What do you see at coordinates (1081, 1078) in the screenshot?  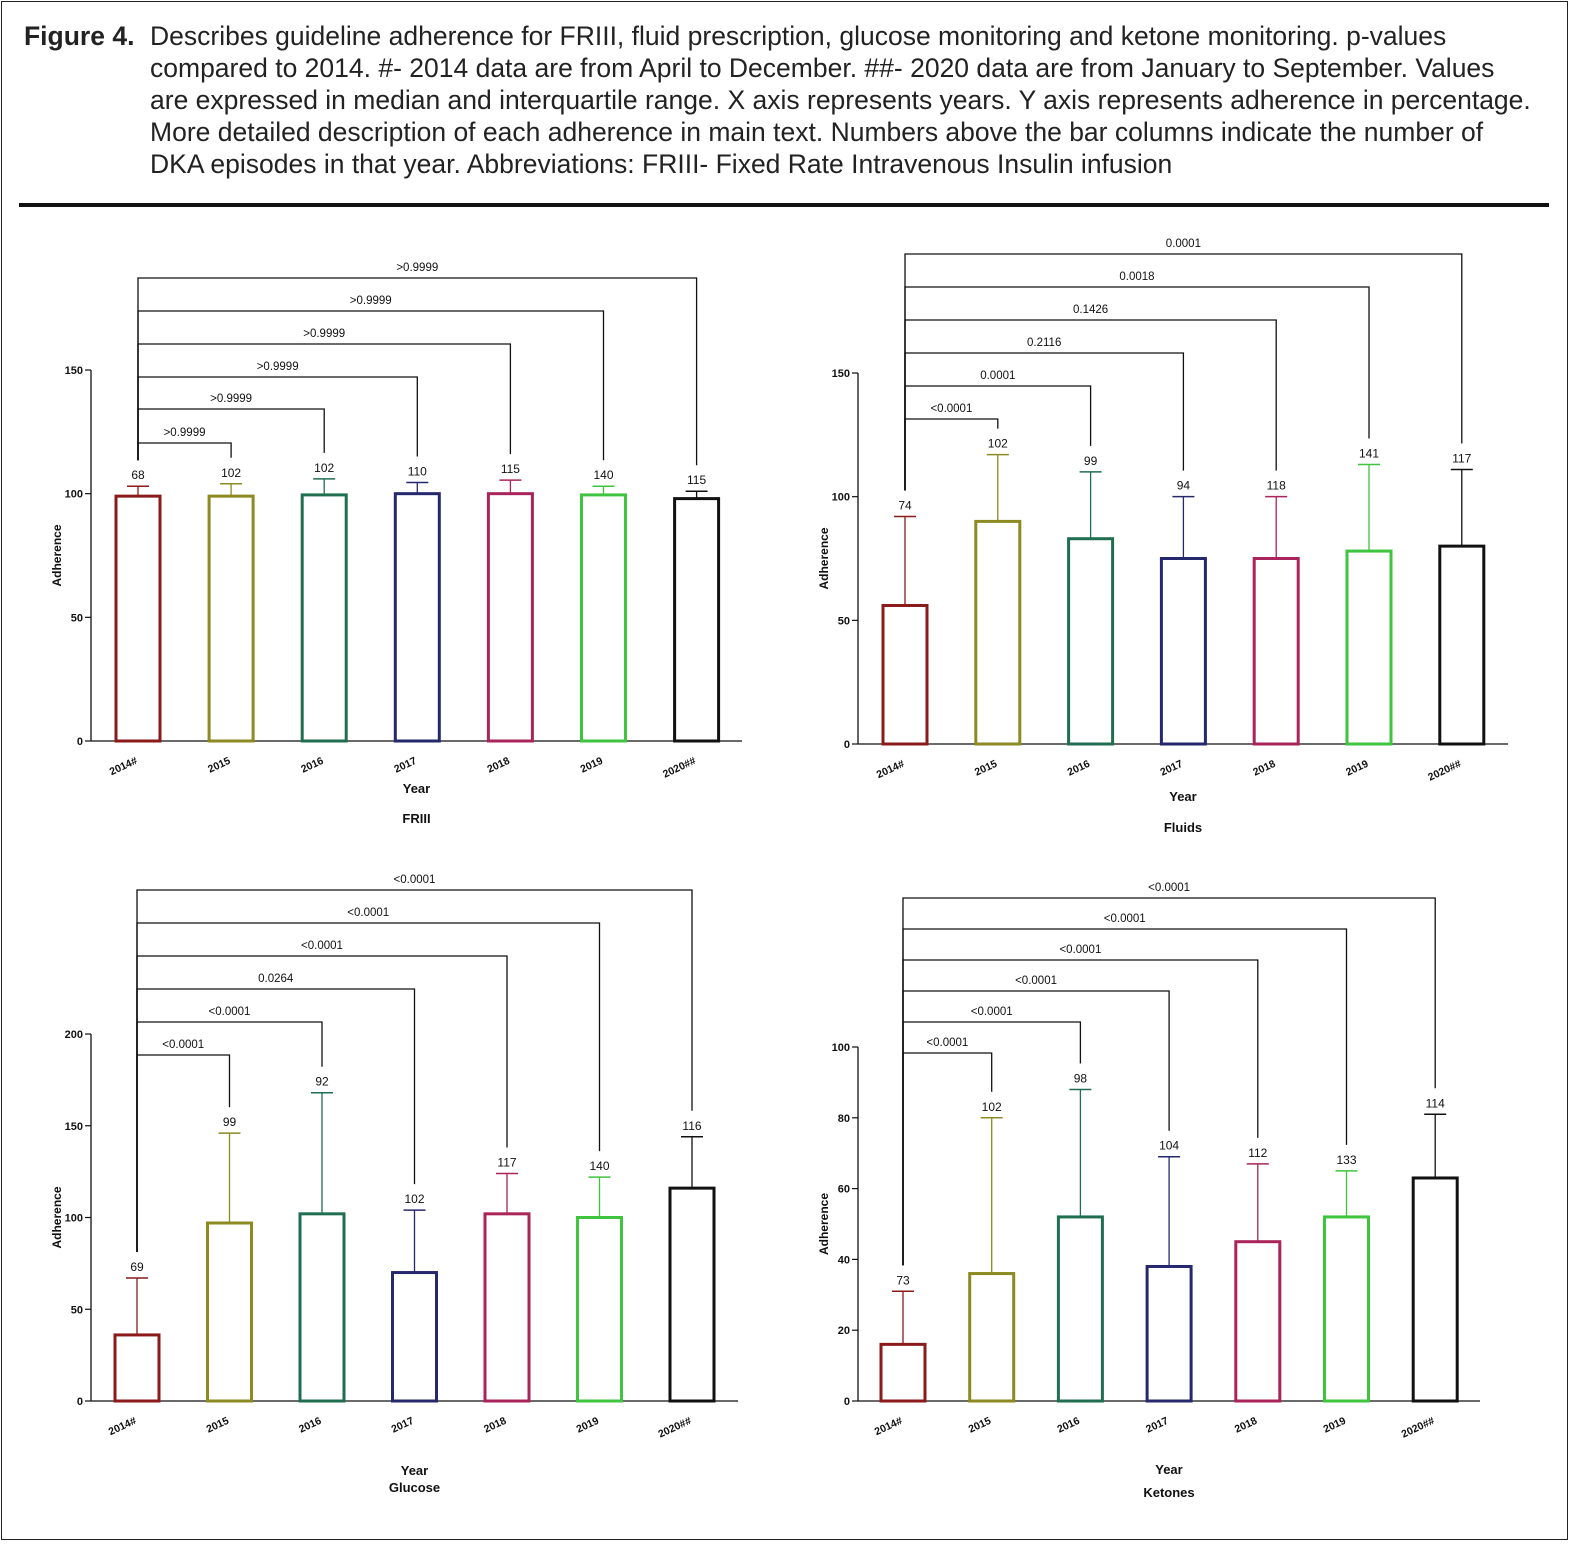 I see `episode-count-label: 98` at bounding box center [1081, 1078].